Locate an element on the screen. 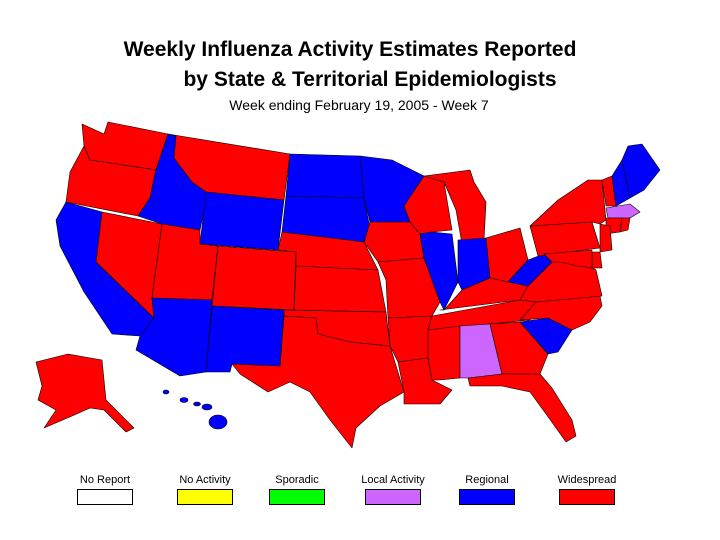  state-NM is located at coordinates (245, 339).